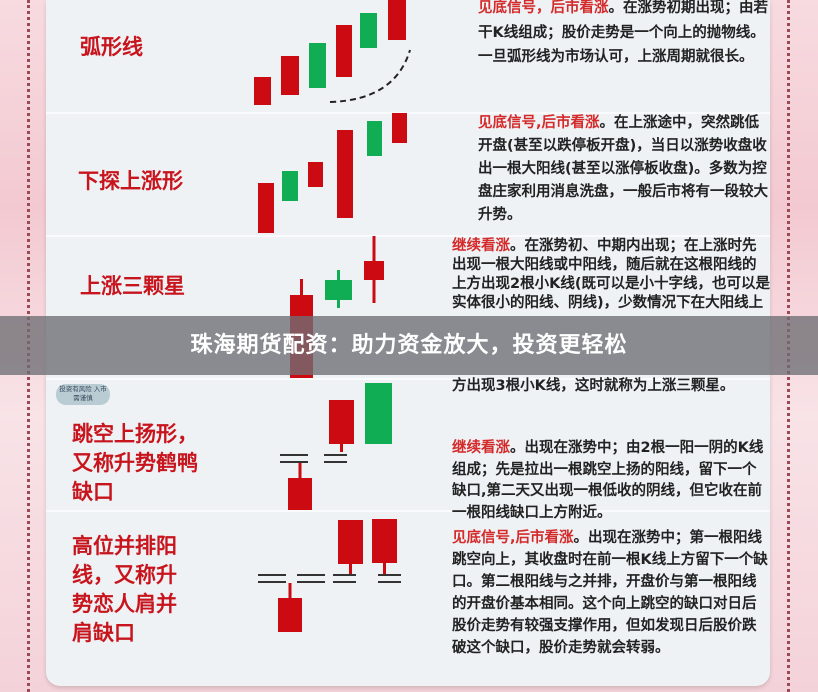 The height and width of the screenshot is (692, 818). Describe the element at coordinates (132, 286) in the screenshot. I see `pattern-title: 上涨三颗星` at that location.